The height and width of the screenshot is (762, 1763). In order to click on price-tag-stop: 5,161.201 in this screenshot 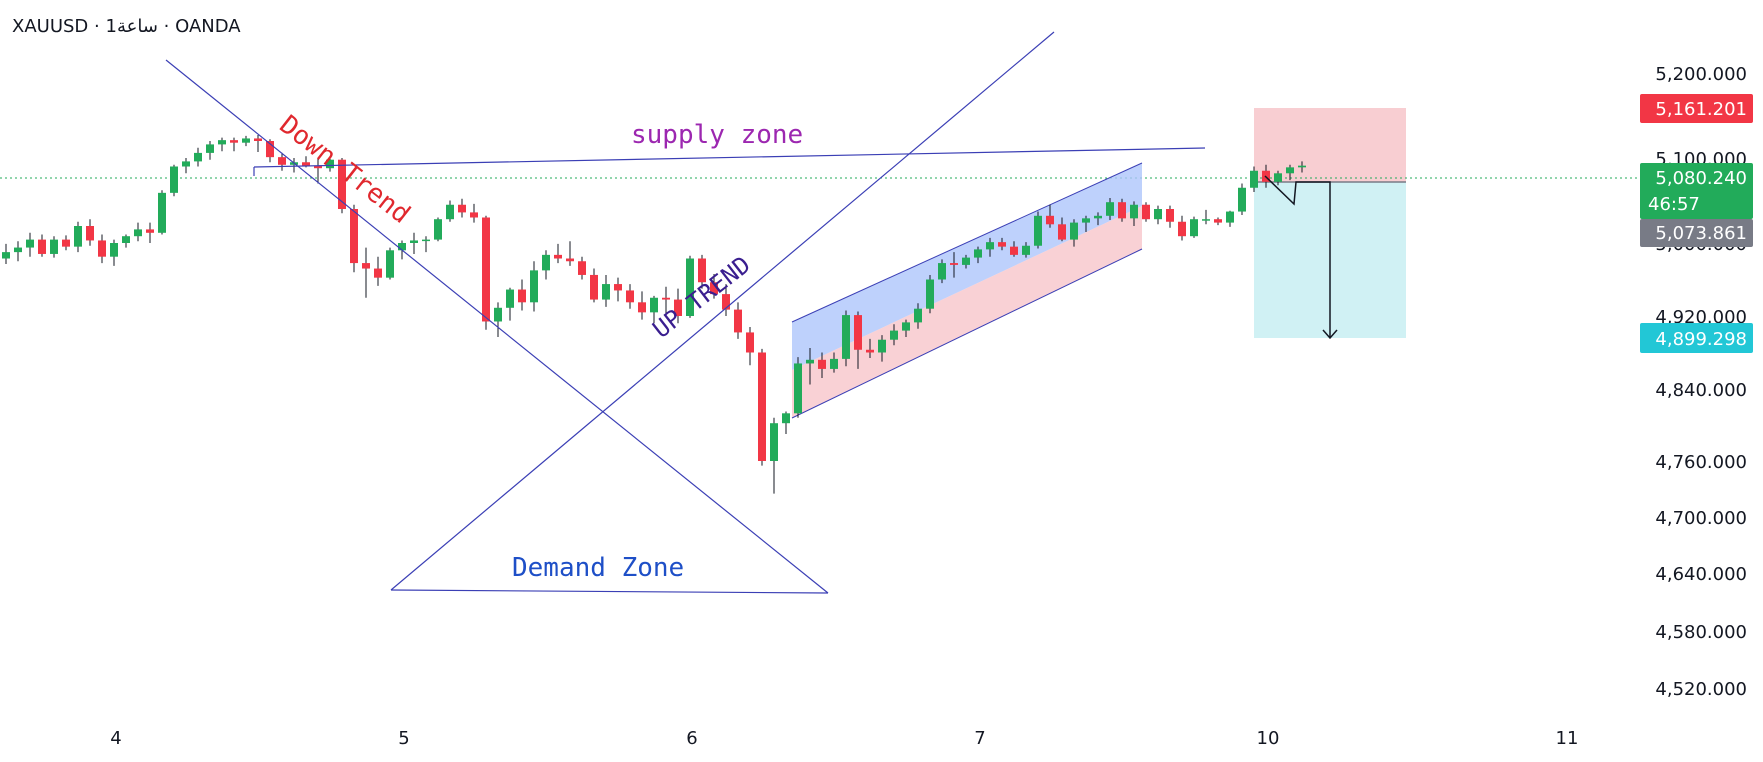, I will do `click(1696, 108)`.